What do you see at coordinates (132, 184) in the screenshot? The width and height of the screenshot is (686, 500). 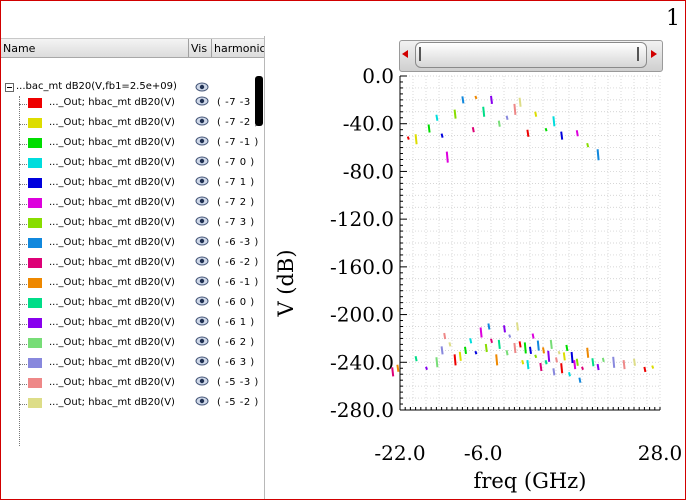 I see `trace-row: ..._Out; hbac_mt dB20(V) ( -7 1 )` at bounding box center [132, 184].